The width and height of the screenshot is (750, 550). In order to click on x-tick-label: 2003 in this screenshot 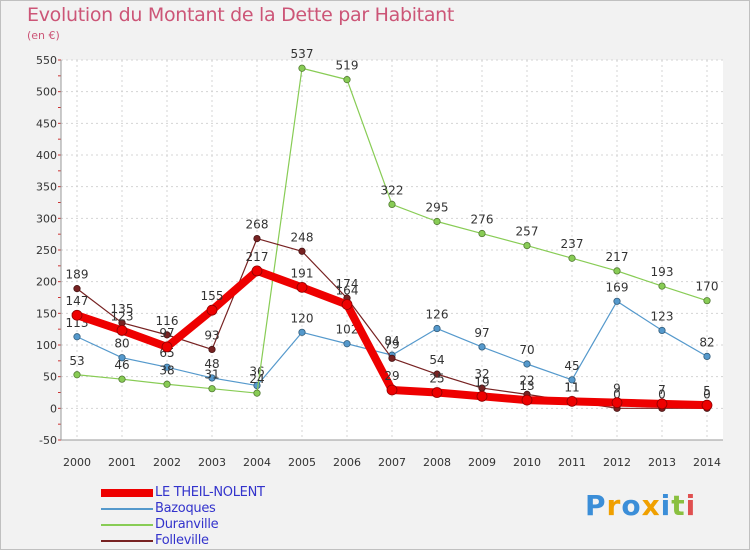, I will do `click(212, 462)`.